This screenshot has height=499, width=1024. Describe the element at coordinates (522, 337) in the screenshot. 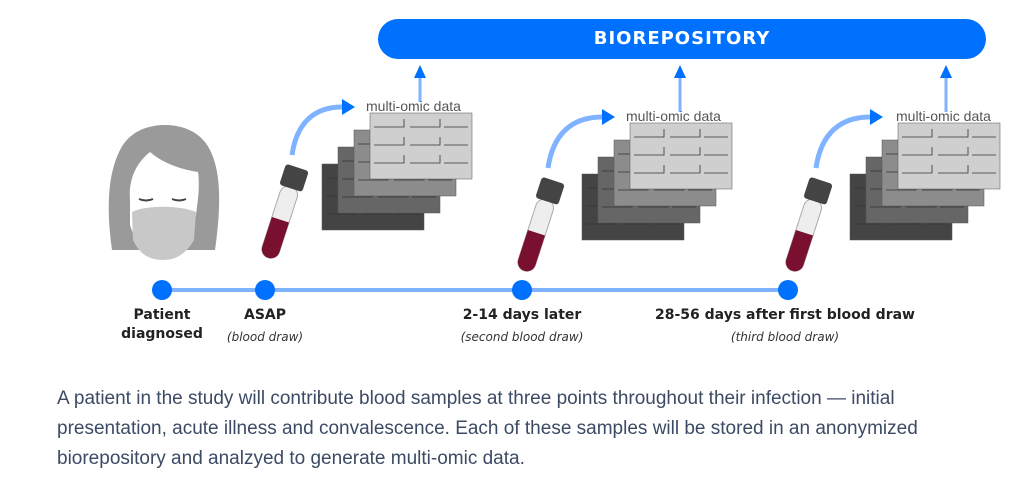

I see `label-subtitle: (second blood draw)` at that location.